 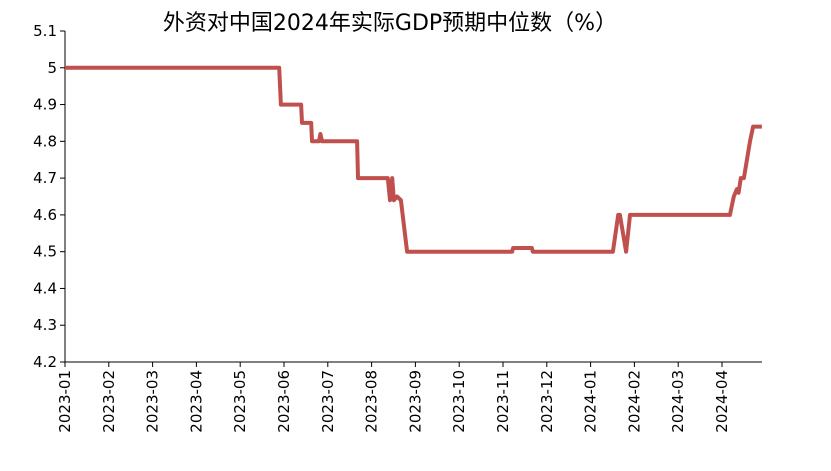 What do you see at coordinates (722, 401) in the screenshot?
I see `x-tick-label: 2024-04` at bounding box center [722, 401].